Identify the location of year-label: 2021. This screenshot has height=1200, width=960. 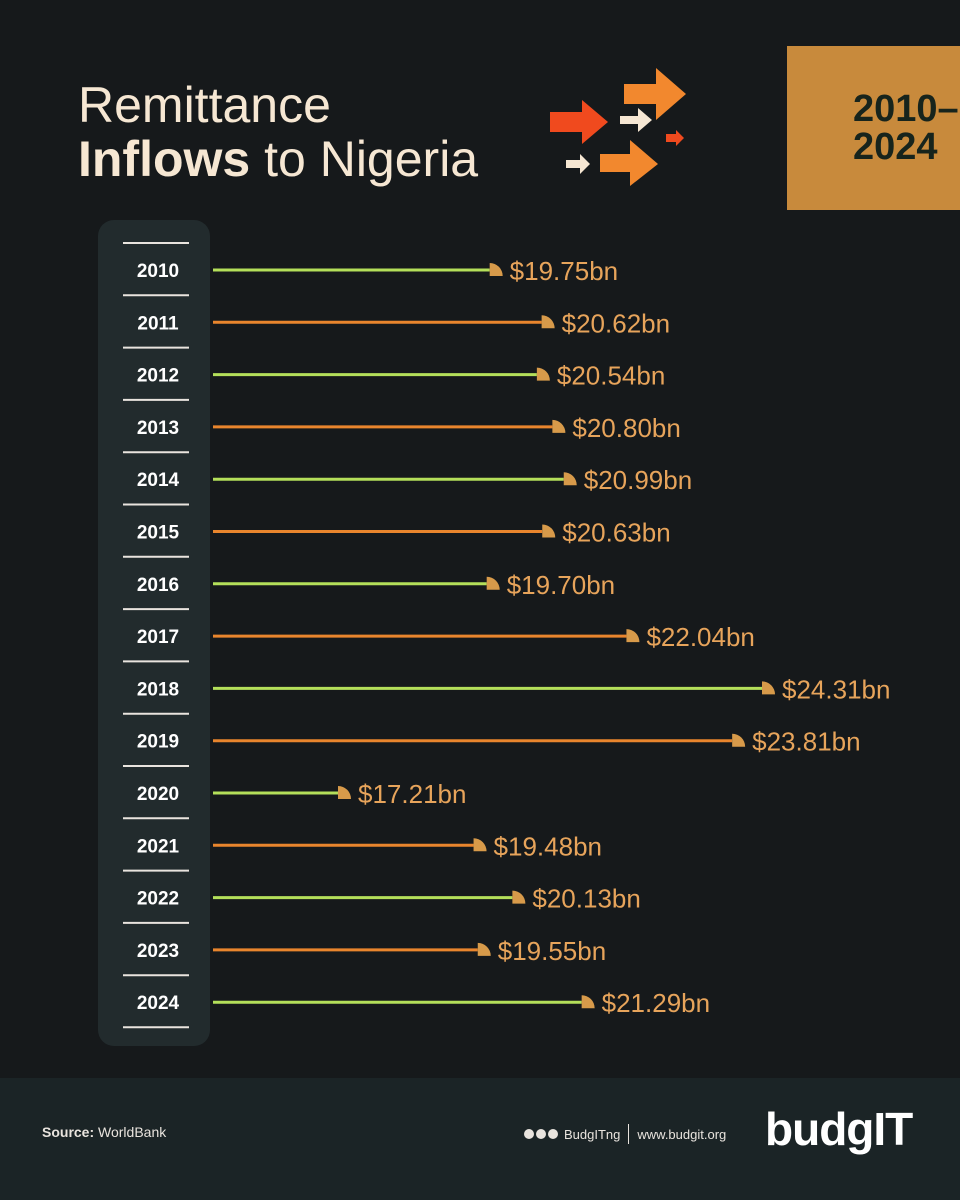
(158, 846).